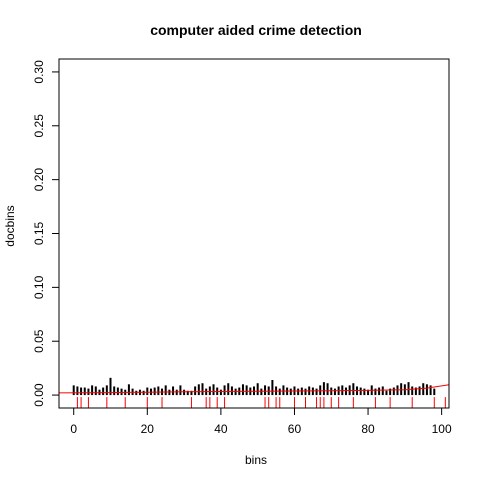  What do you see at coordinates (39, 341) in the screenshot?
I see `y-tick-label: 0.05` at bounding box center [39, 341].